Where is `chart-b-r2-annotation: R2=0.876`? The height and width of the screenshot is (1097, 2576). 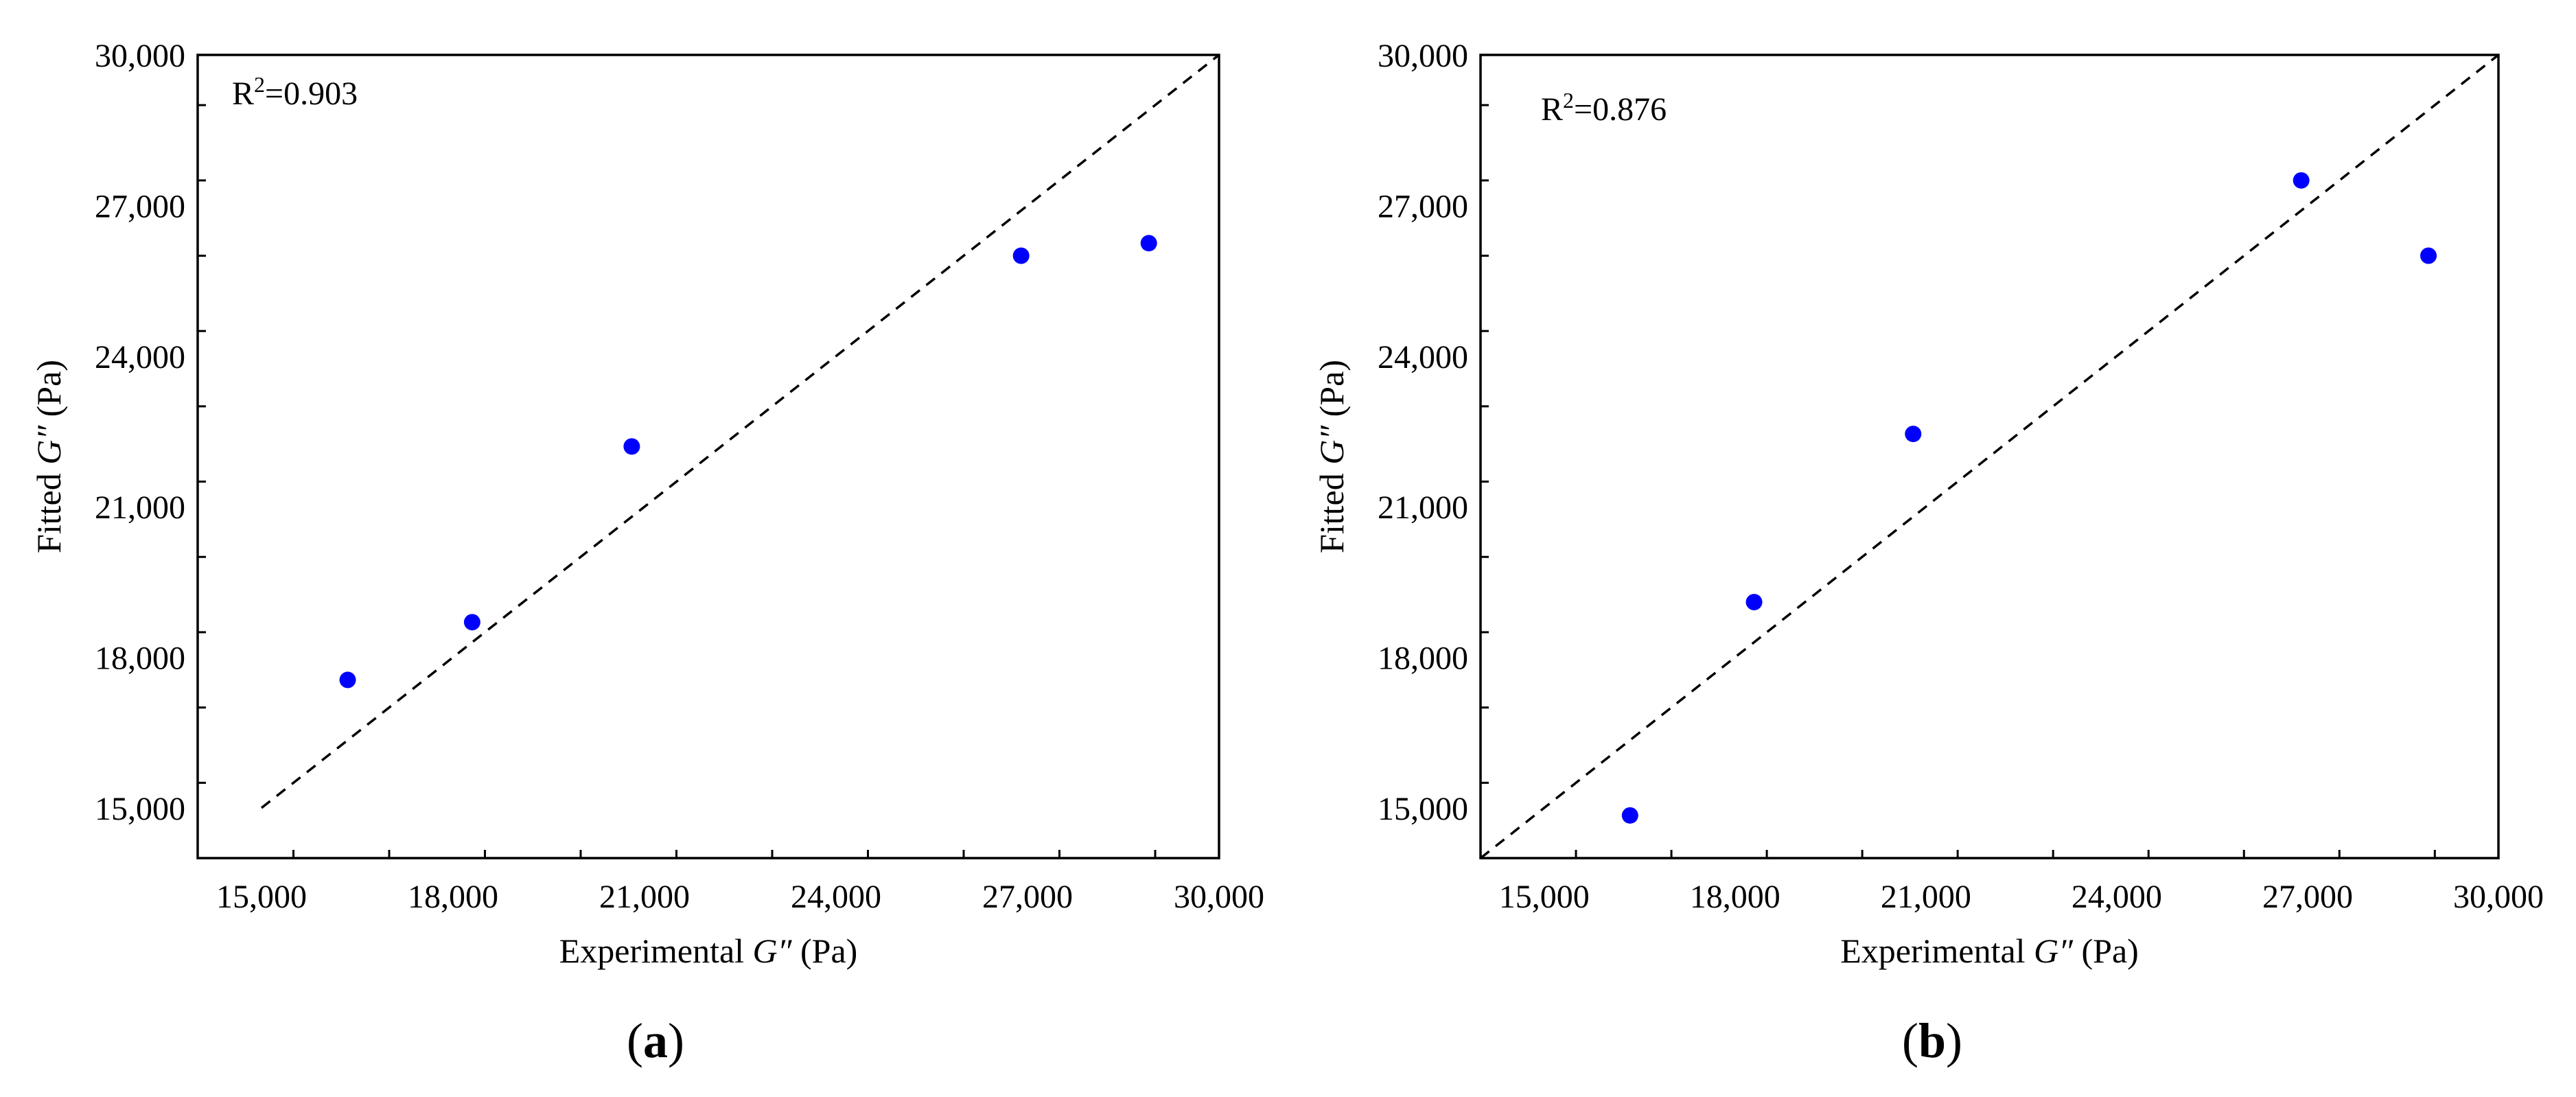
chart-b-r2-annotation: R2=0.876 is located at coordinates (1604, 108).